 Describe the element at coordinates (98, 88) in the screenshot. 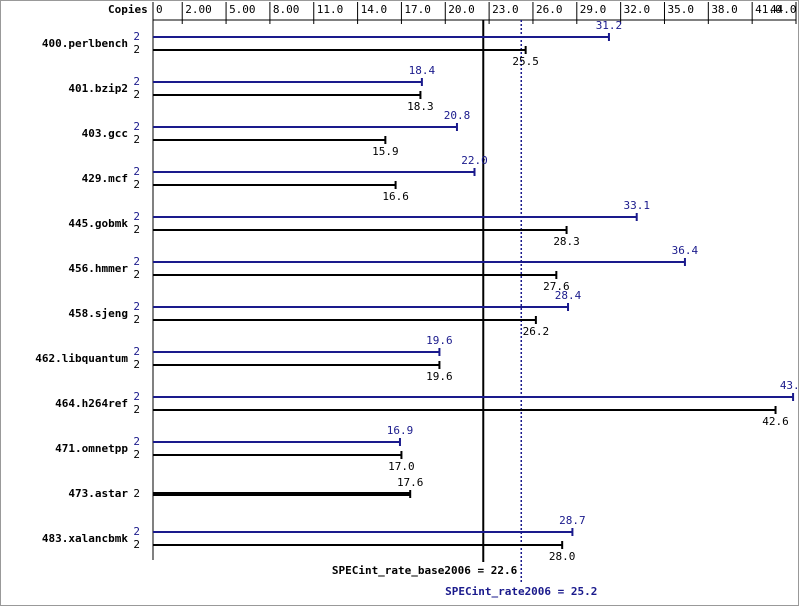

I see `category-label: 401.bzip2` at that location.